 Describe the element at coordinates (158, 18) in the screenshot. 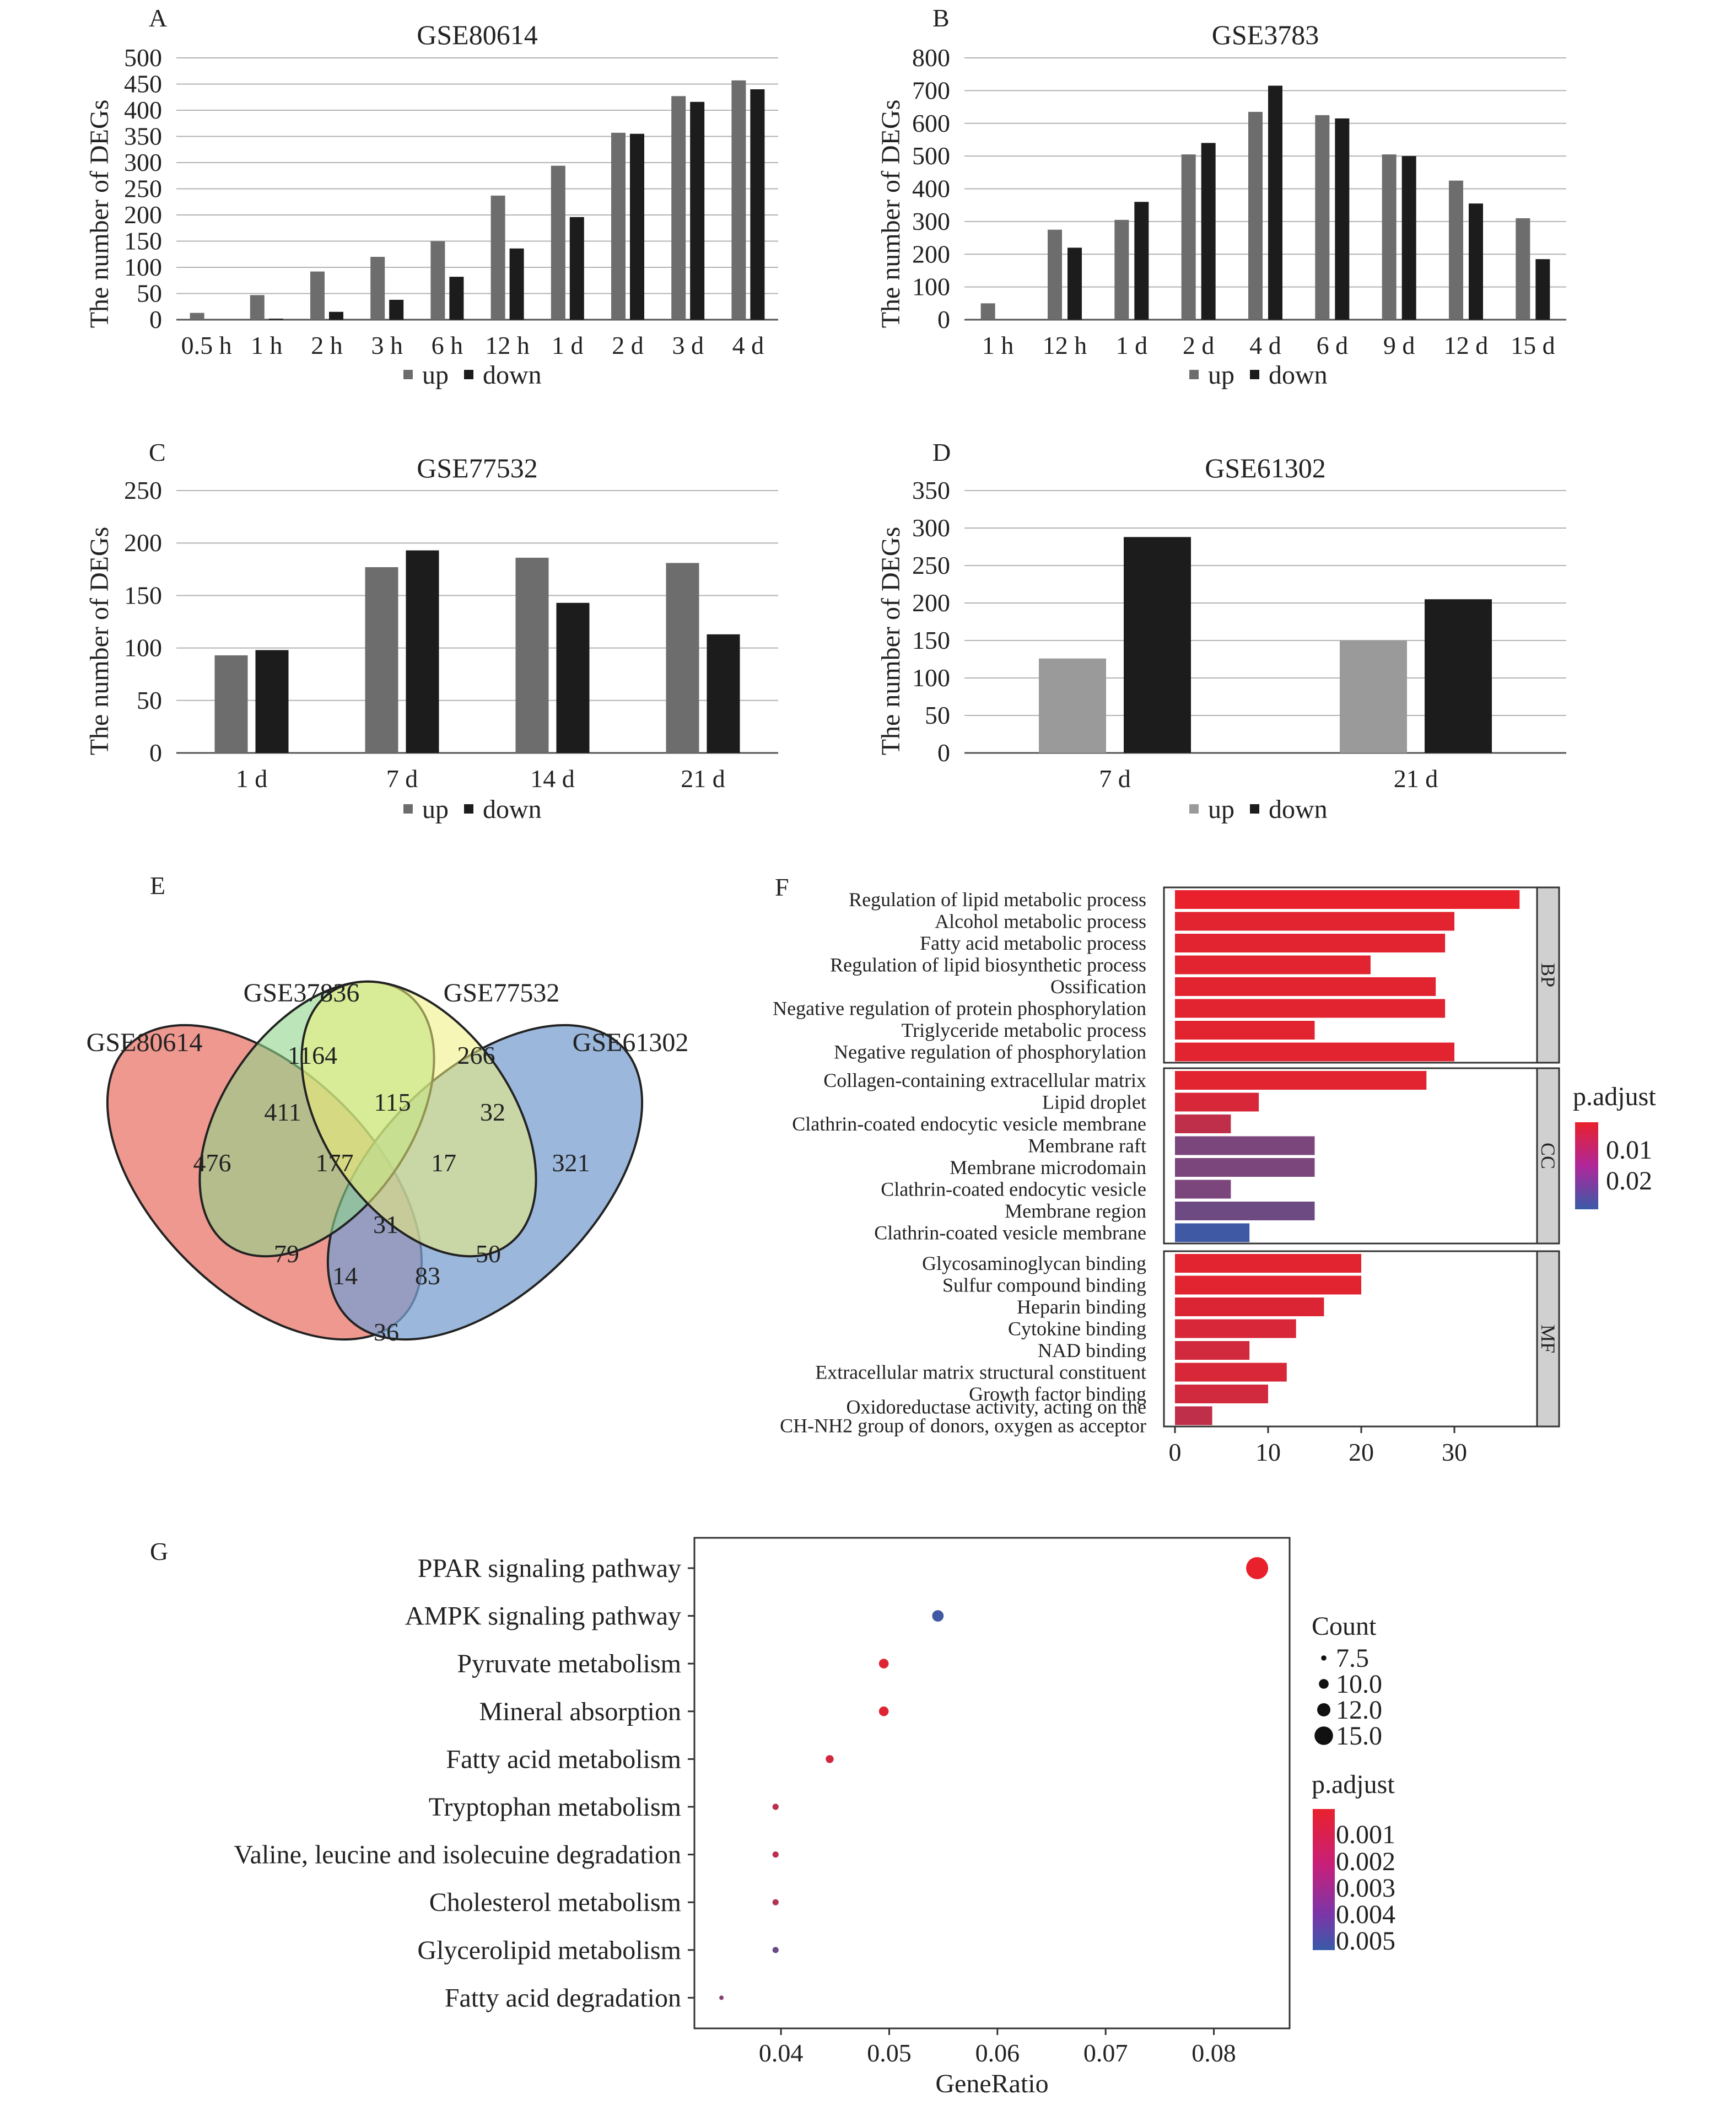

I see `panel-letter-a: A` at that location.